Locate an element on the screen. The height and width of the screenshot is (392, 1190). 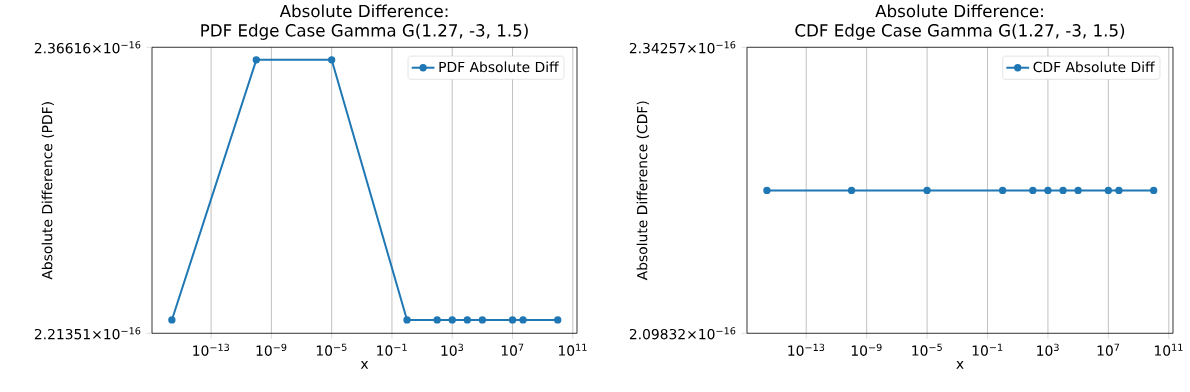
y-tick-label: 2.21351×10$^{−16}$ is located at coordinates (87, 333).